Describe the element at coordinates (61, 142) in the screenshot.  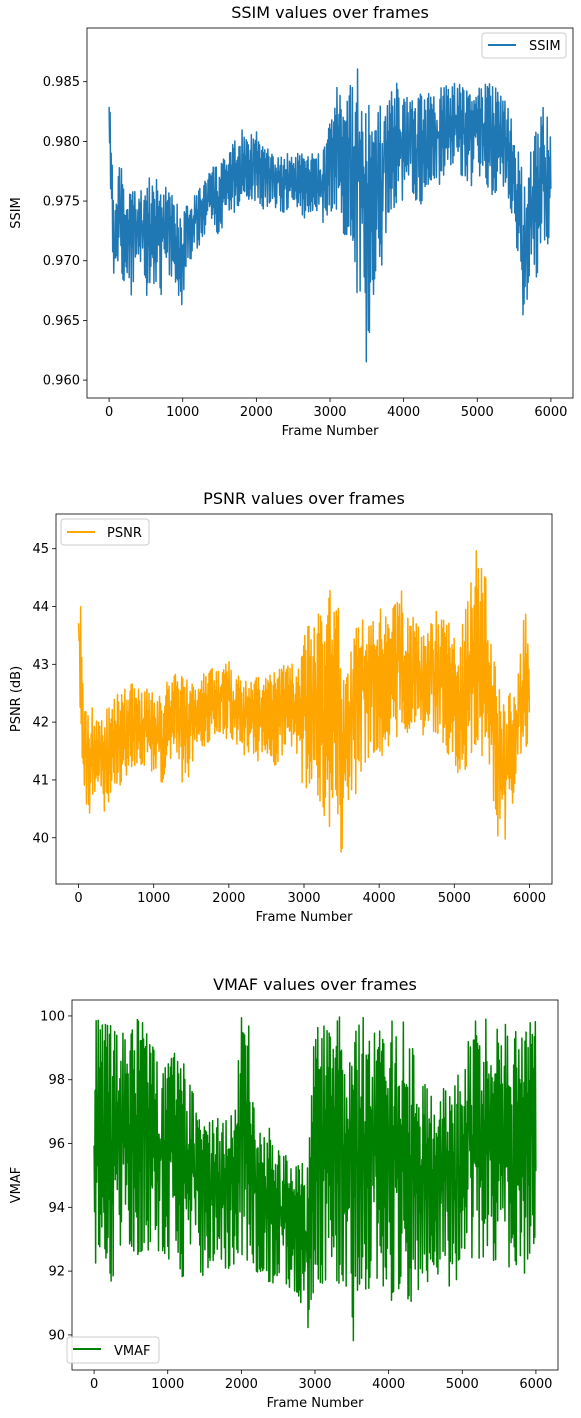
I see `y-tick-label: 0.980` at that location.